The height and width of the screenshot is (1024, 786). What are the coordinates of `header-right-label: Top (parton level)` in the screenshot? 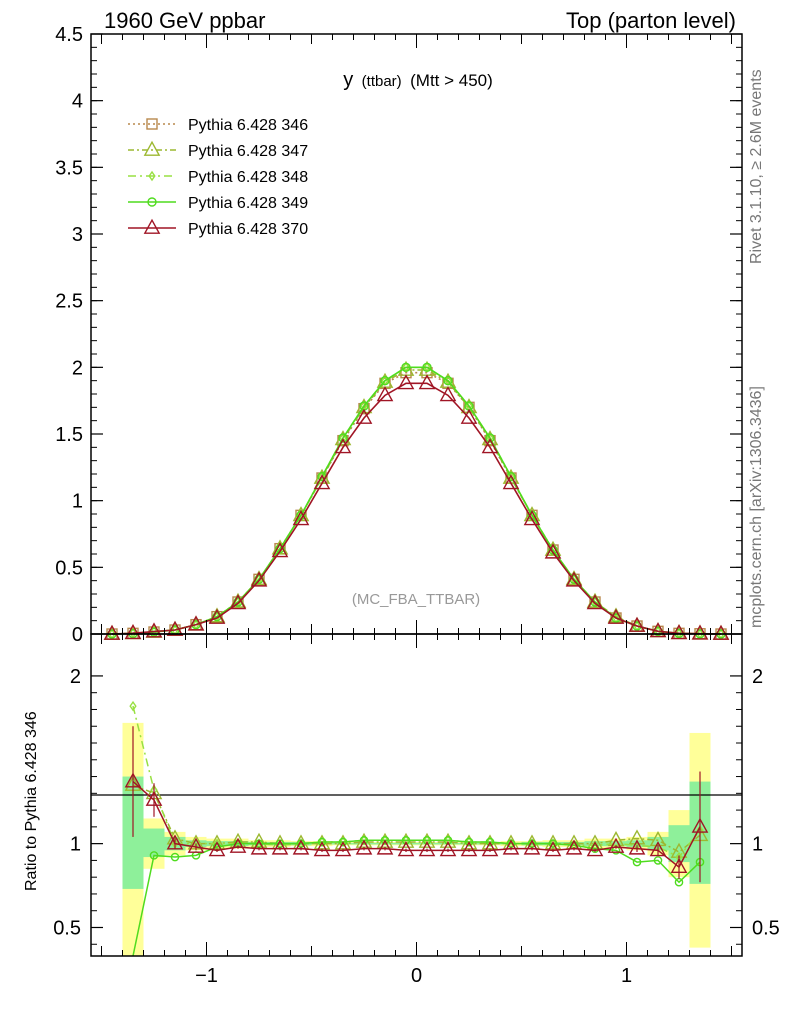 It's located at (651, 20).